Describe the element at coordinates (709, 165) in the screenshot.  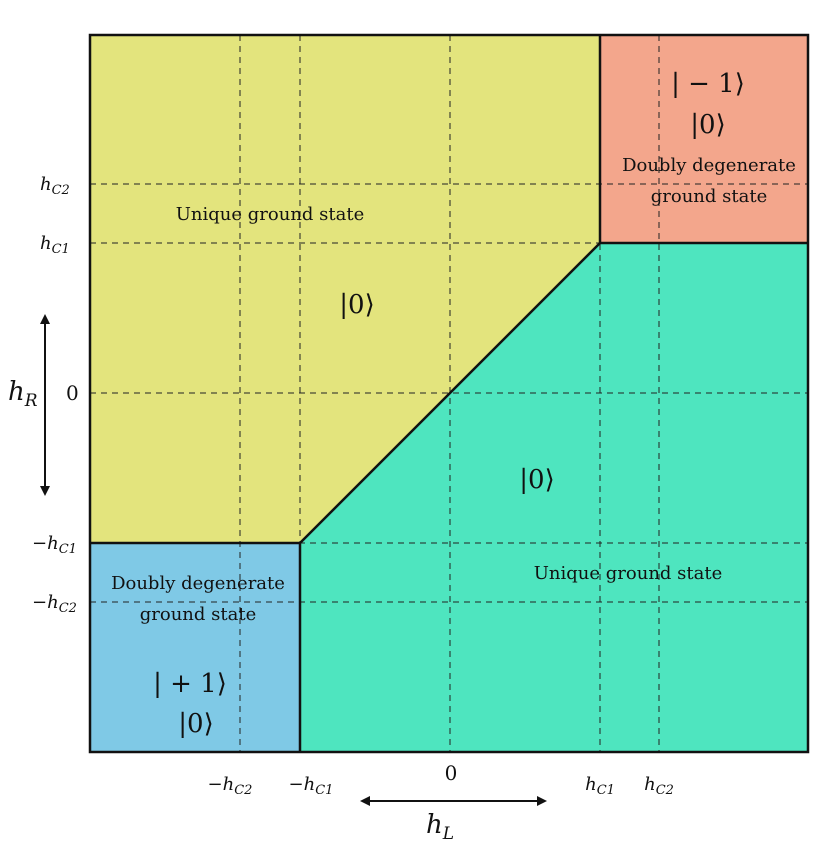
I see `top-right-description-line1: Doubly degenerate` at that location.